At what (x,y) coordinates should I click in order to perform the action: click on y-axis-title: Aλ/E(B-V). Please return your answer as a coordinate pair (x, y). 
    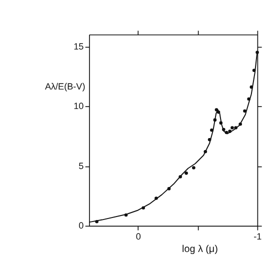
    Looking at the image, I should click on (65, 86).